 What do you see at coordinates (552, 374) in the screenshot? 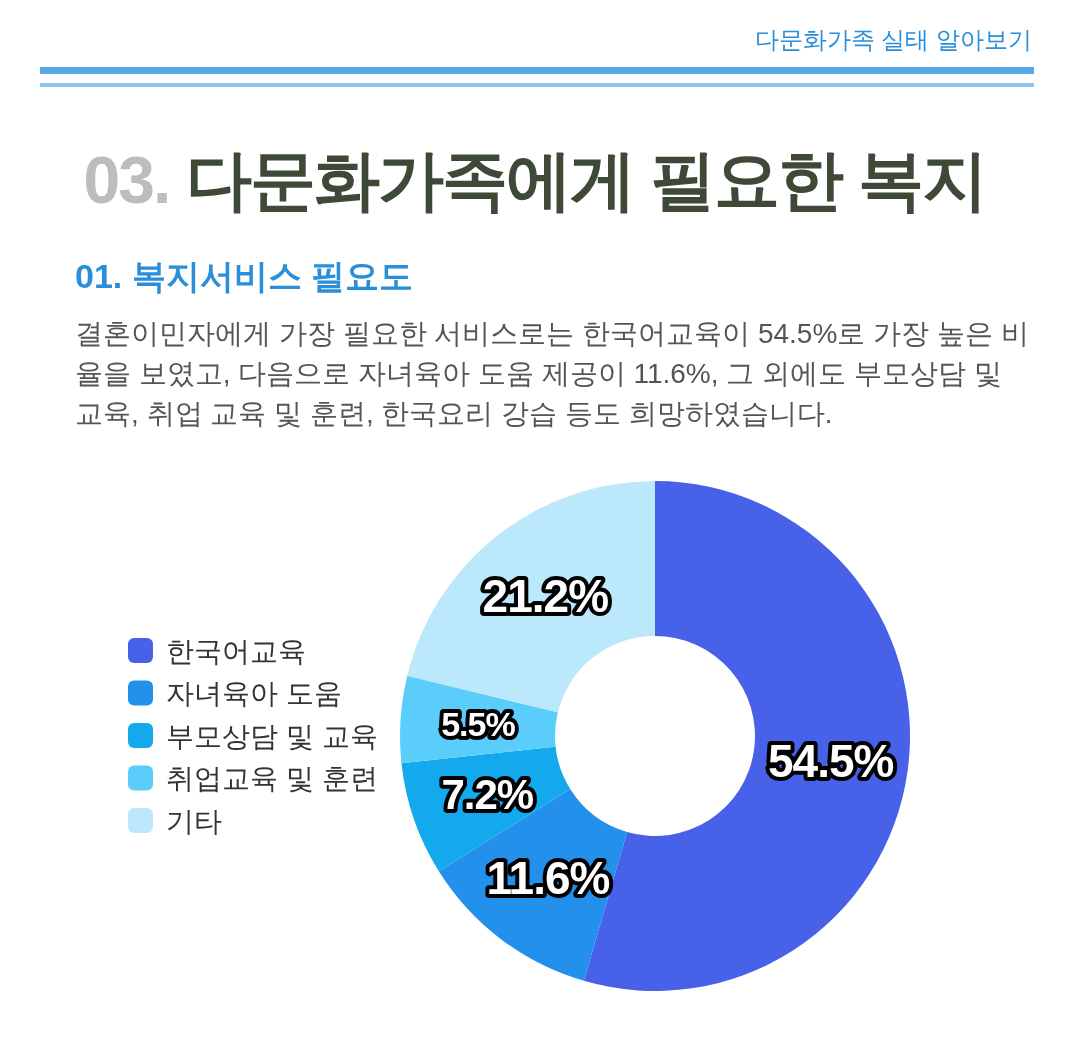
I see `text: 결혼이민자에게 가장 필요한 서비스로는 한국어교육이 54.5%로 가장 높은 비율을 보였고, 다음으로 자녀육아 도움 제공이 11.6%, 그 외에도 부모상담 및 교육, 취업 교육 및 훈련, 한국요리 강습 등도 희망하였습니다.` at bounding box center [552, 374].